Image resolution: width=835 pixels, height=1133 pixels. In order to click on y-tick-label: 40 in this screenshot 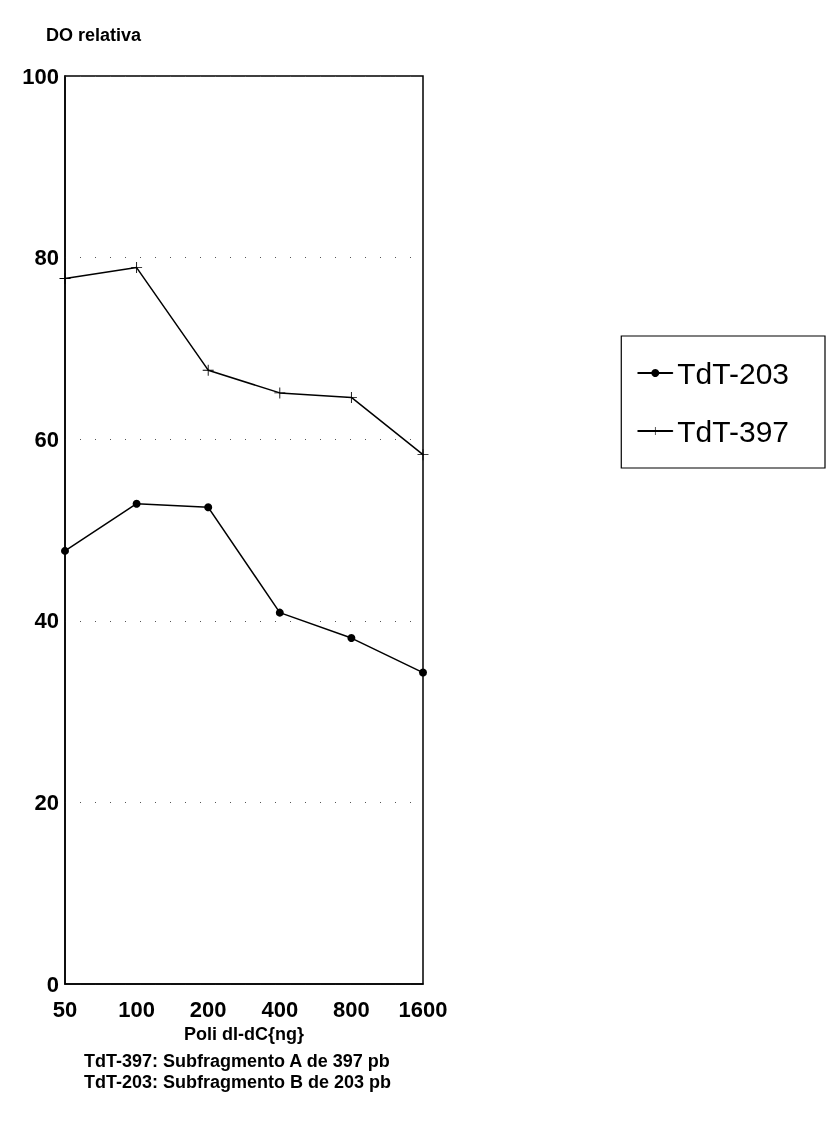, I will do `click(46, 621)`.